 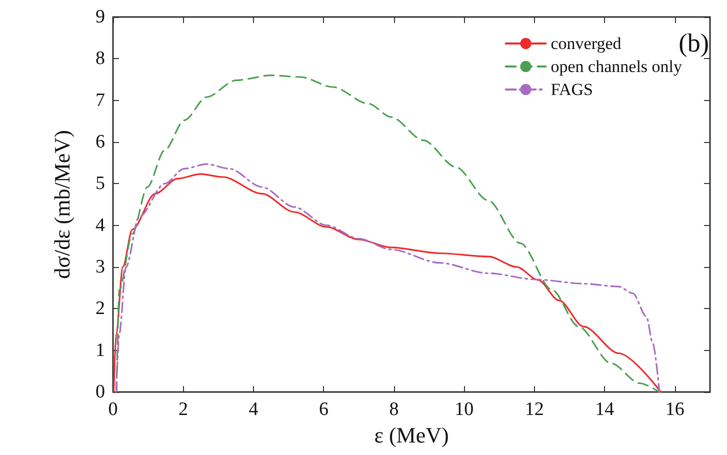 What do you see at coordinates (605, 409) in the screenshot?
I see `x-tick-label: 14` at bounding box center [605, 409].